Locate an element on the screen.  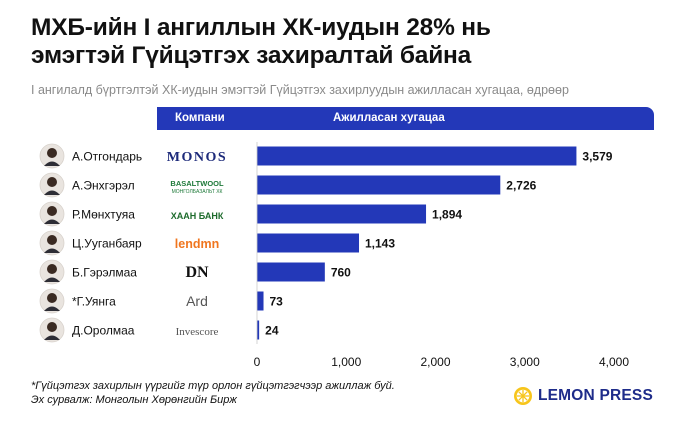
bar-value-label: 3,579 is located at coordinates (597, 157).